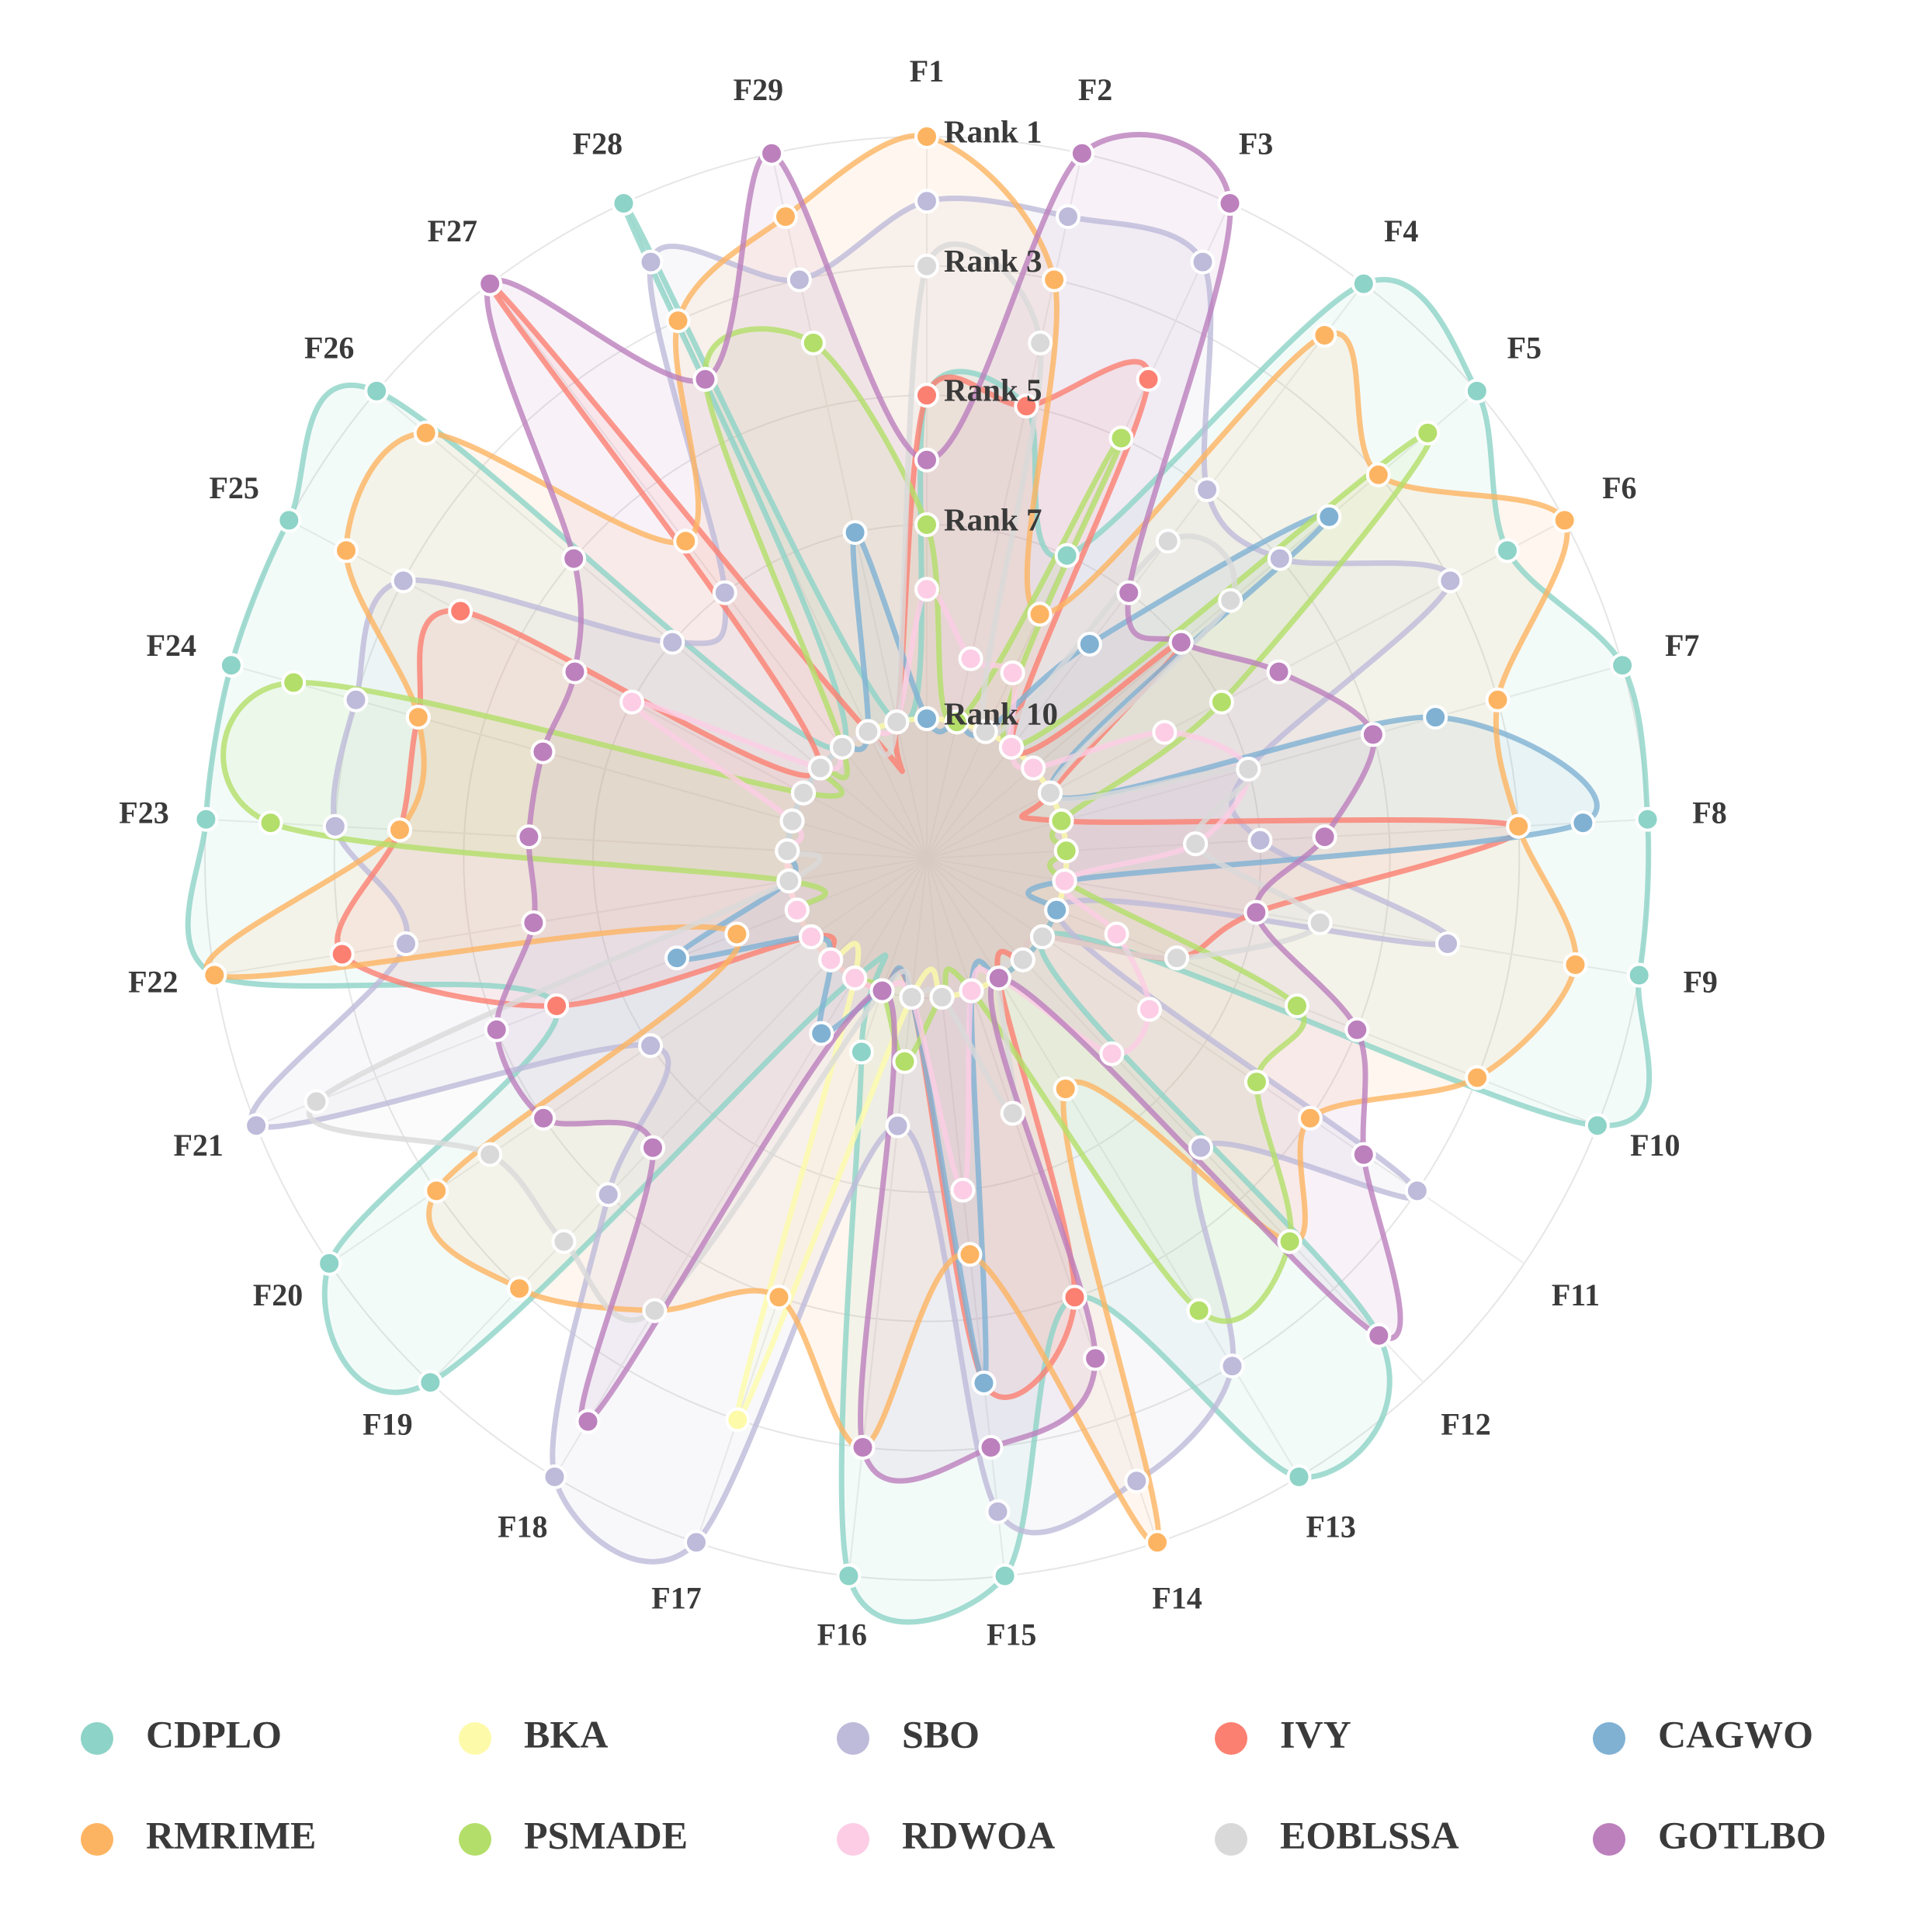 This screenshot has width=1932, height=1910. I want to click on point-sbo-F16, so click(898, 1126).